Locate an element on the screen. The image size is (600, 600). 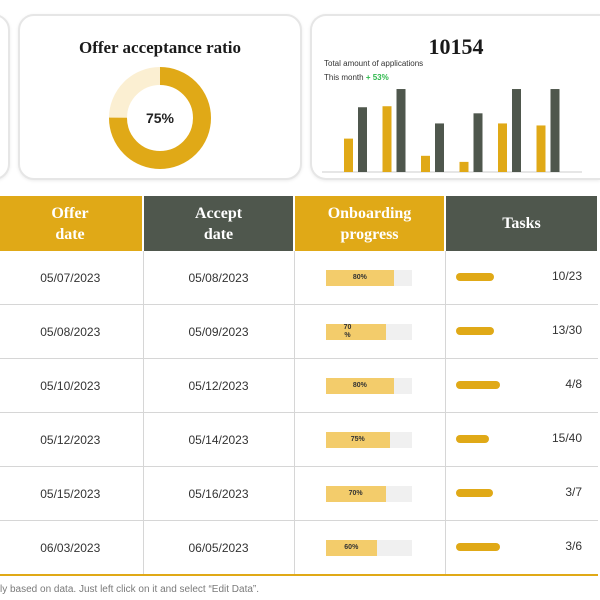
progress-cell: 70% is located at coordinates (370, 493).